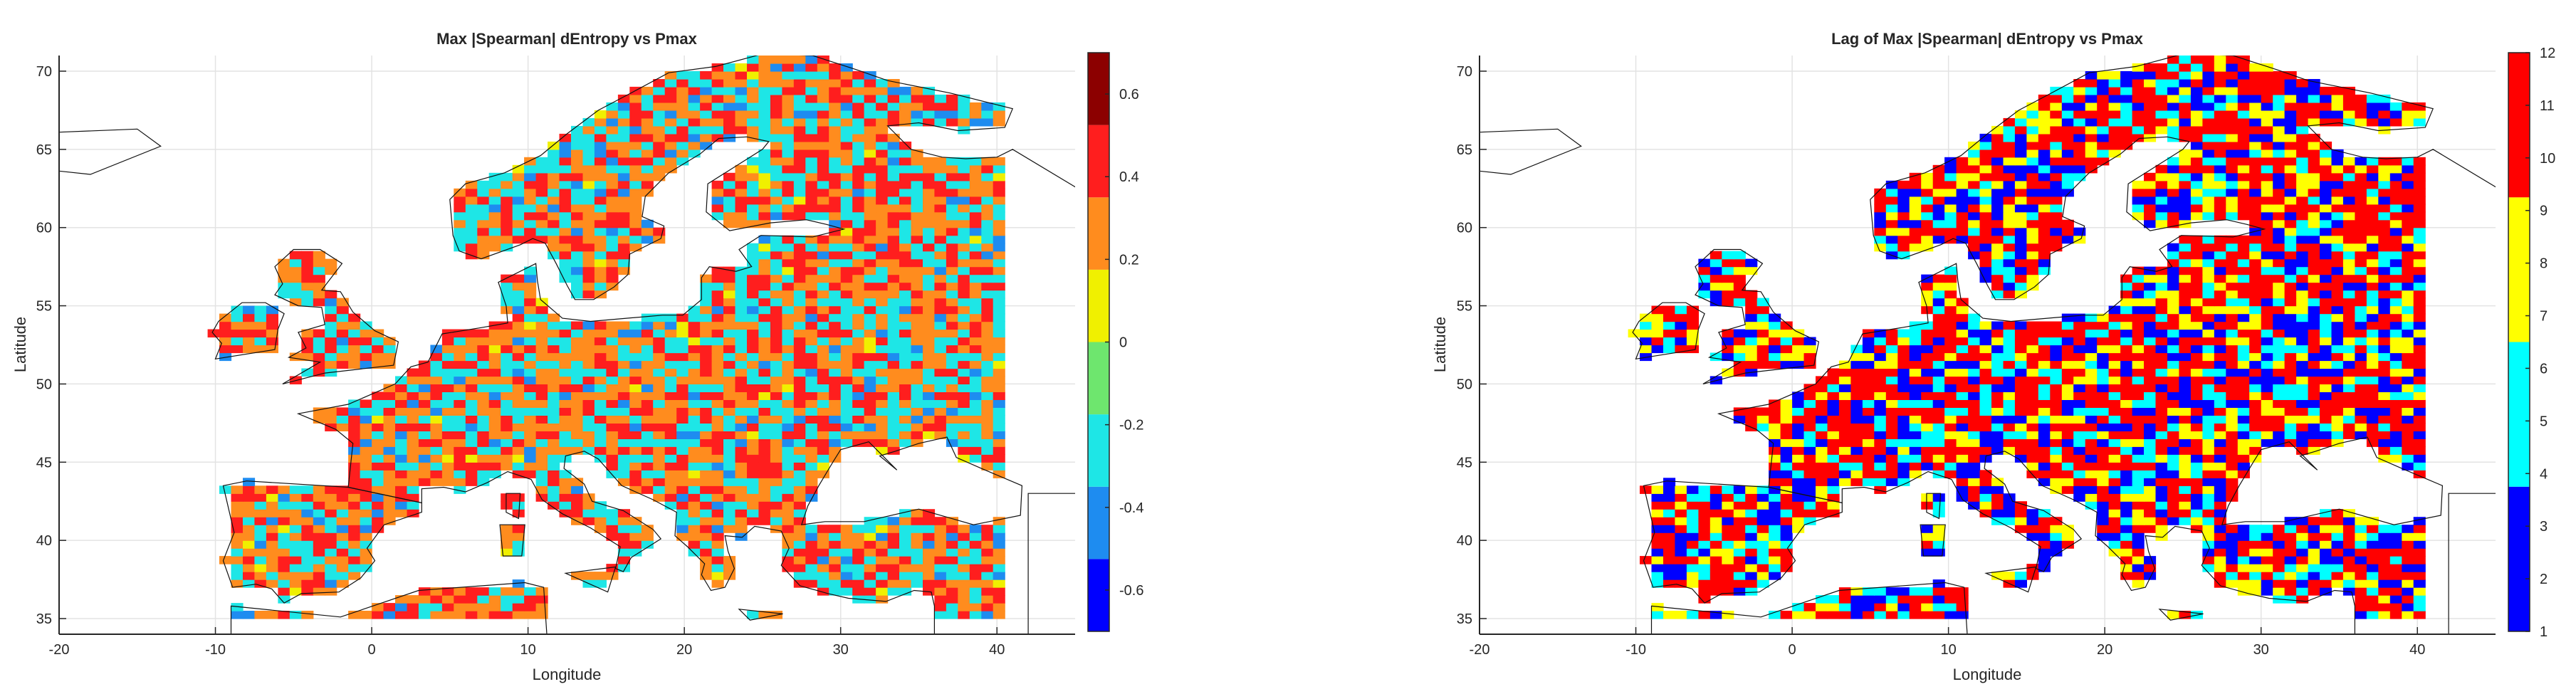  What do you see at coordinates (372, 650) in the screenshot?
I see `x-tick-label: 0` at bounding box center [372, 650].